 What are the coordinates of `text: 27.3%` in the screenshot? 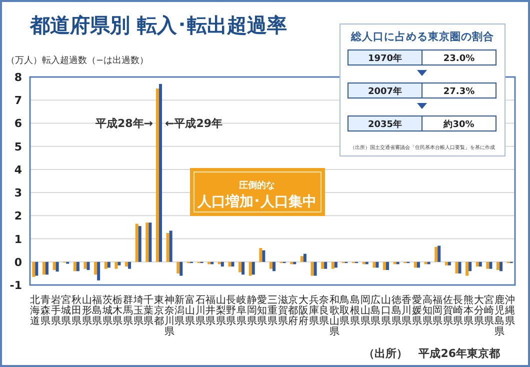 It's located at (459, 92).